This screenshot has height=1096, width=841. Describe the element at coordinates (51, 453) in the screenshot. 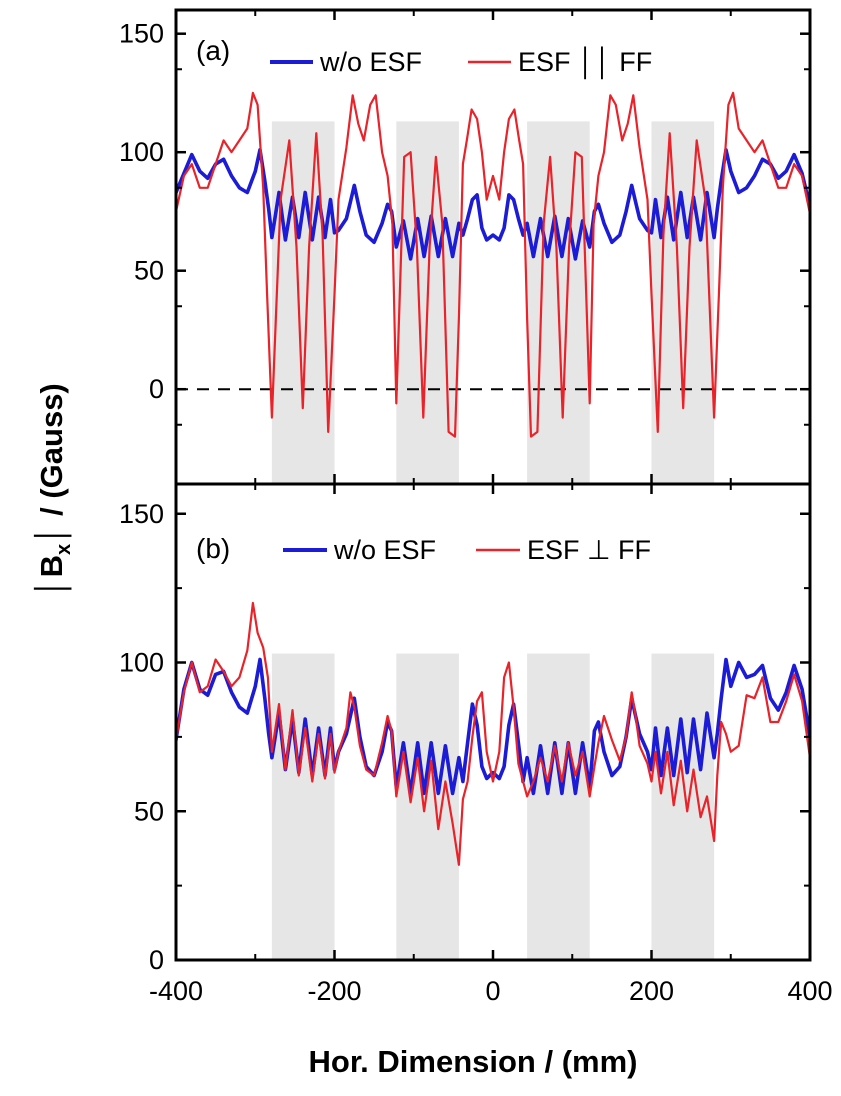

I see `y-axis-title-units: / (Gauss)` at that location.